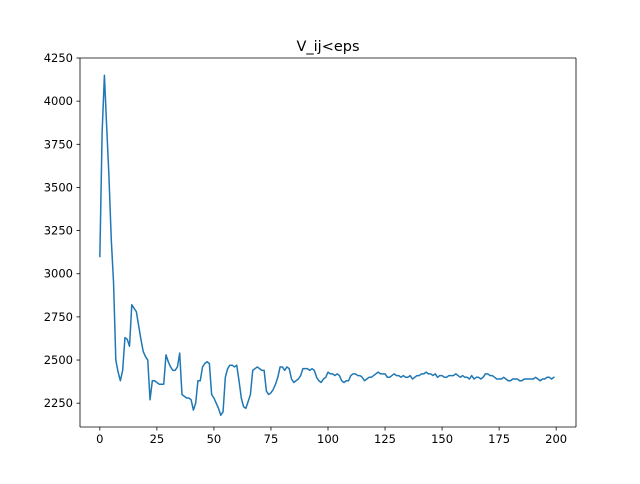 The image size is (640, 484). What do you see at coordinates (58, 58) in the screenshot?
I see `y-tick-label: 4250` at bounding box center [58, 58].